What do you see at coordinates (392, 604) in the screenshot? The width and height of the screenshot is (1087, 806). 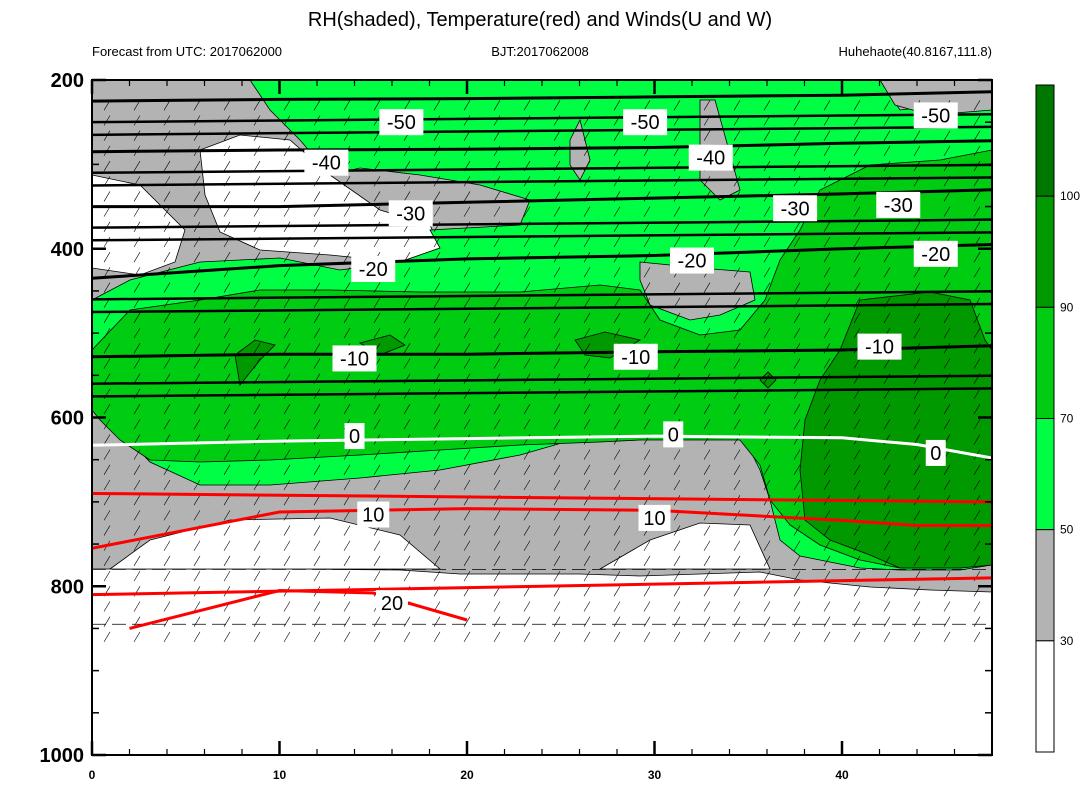 I see `contour-label: 20` at bounding box center [392, 604].